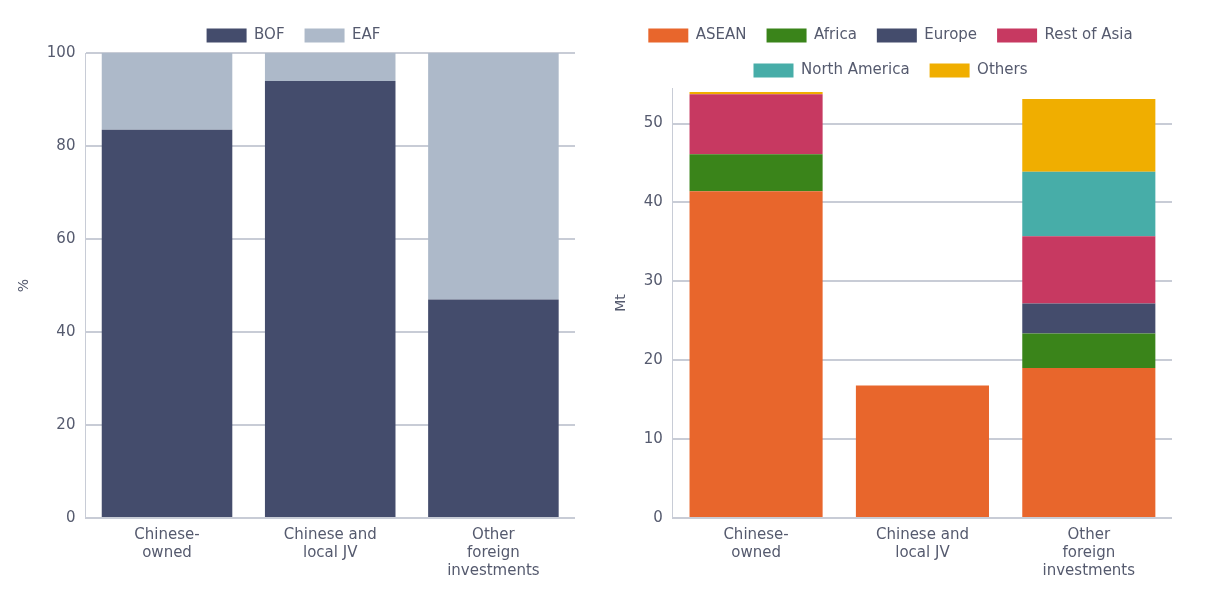 This screenshot has height=592, width=1210. Describe the element at coordinates (366, 34) in the screenshot. I see `legend-label: EAF` at that location.